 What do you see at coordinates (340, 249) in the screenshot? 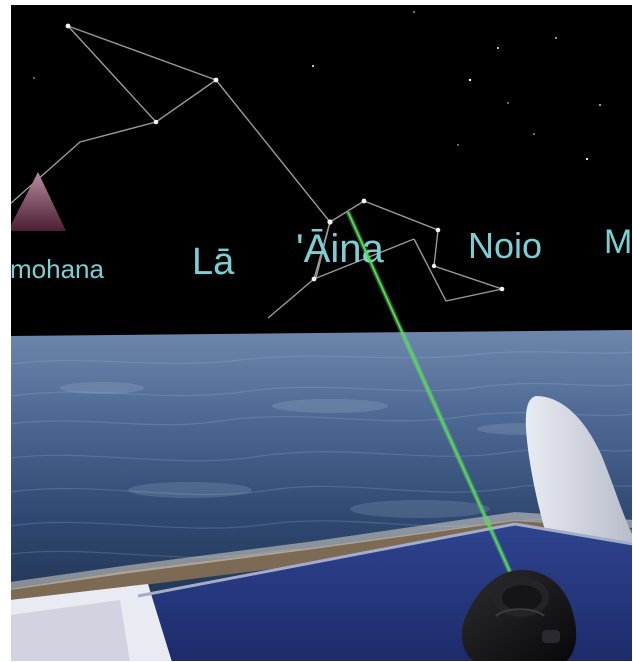
I see `house-label-aina: 'Āina` at bounding box center [340, 249].